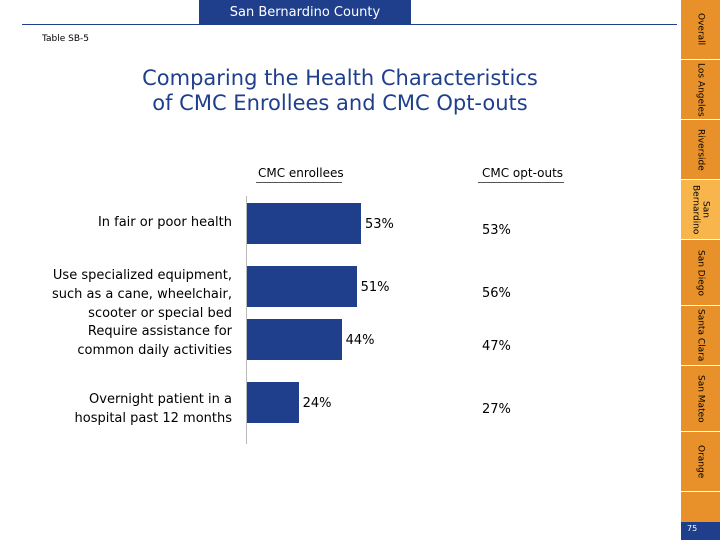 Image resolution: width=720 pixels, height=540 pixels. I want to click on tab-san-bernardino: San Bernardino, so click(700, 210).